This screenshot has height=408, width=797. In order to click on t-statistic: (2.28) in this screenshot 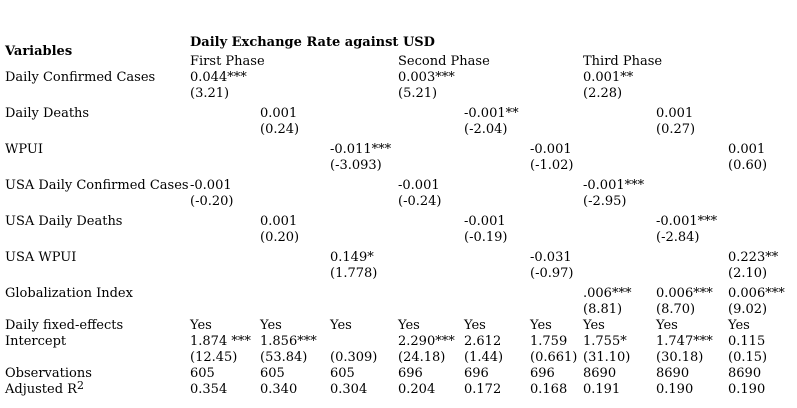, I will do `click(603, 93)`.